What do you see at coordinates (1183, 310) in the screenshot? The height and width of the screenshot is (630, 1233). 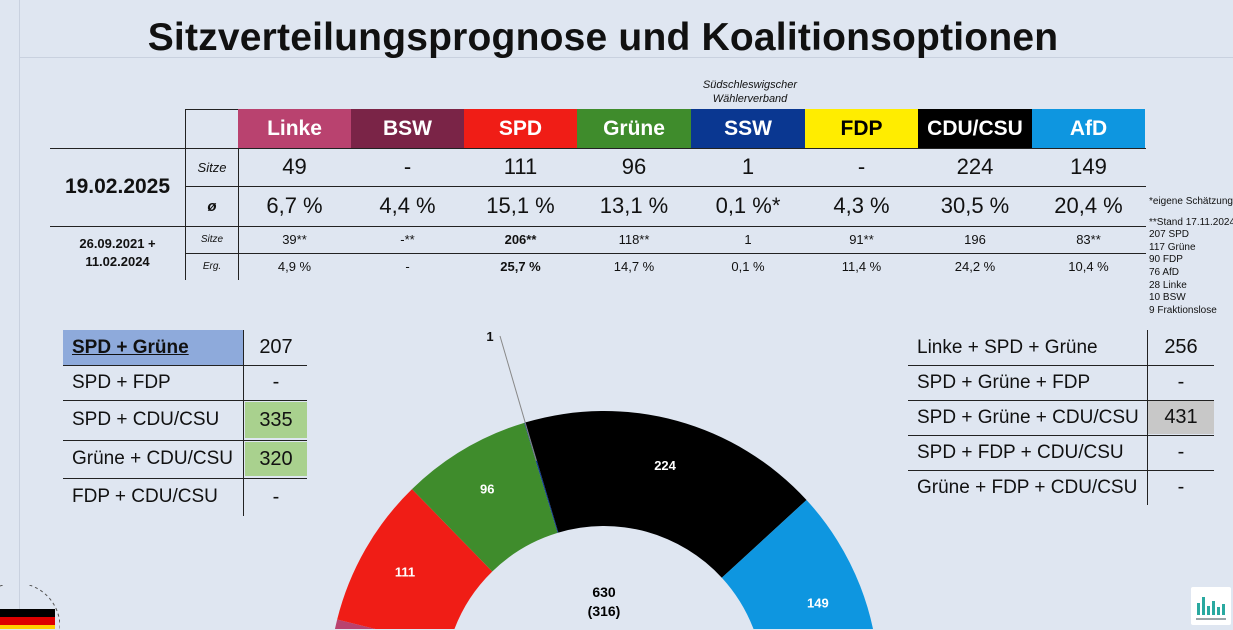 I see `note-stand-line: 9 Fraktionslose` at bounding box center [1183, 310].